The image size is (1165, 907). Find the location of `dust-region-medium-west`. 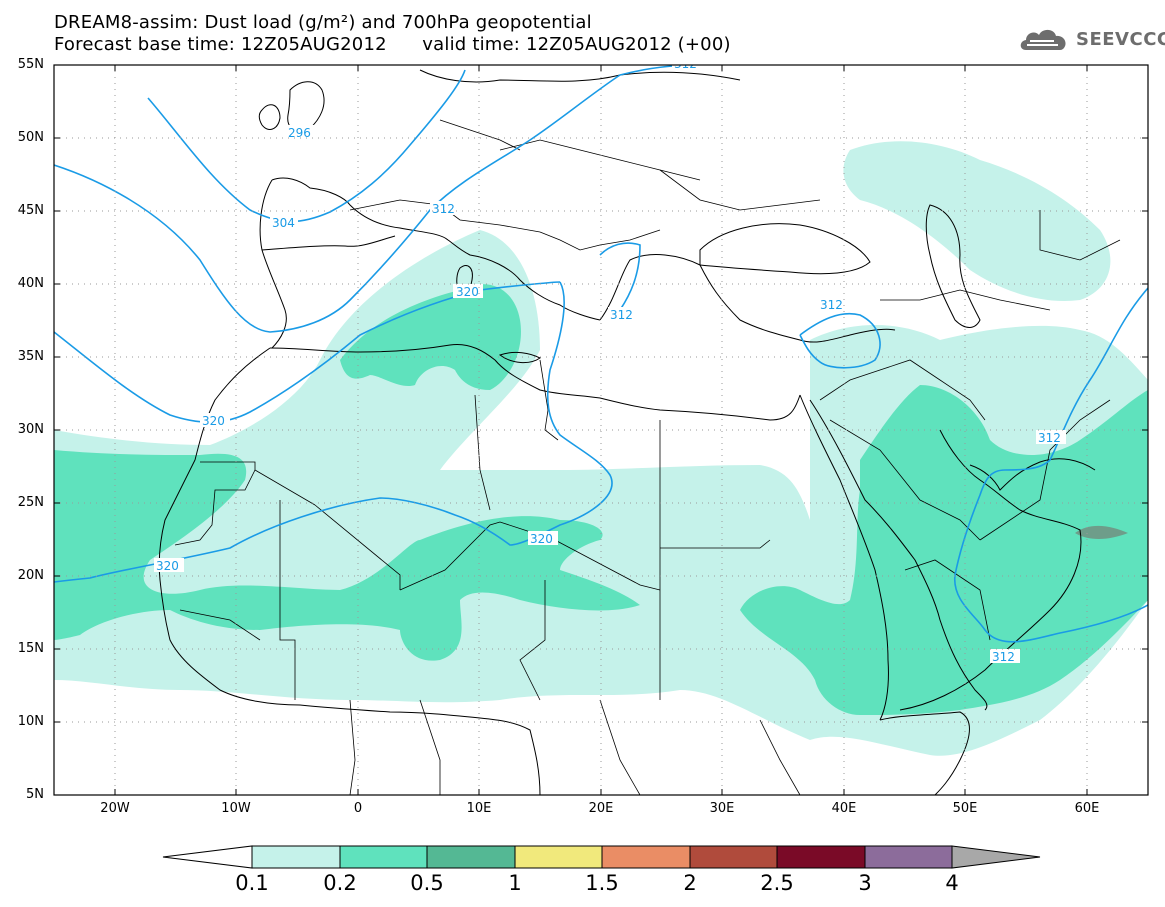

dust-region-medium-west is located at coordinates (347, 555).